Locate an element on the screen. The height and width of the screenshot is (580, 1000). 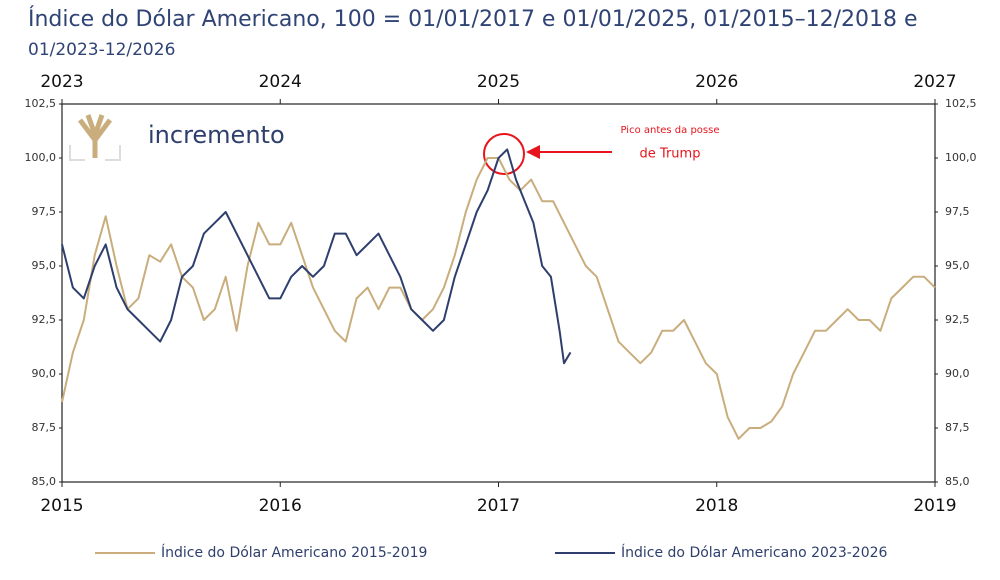
y2-tick-label: 90,0 is located at coordinates (957, 373).